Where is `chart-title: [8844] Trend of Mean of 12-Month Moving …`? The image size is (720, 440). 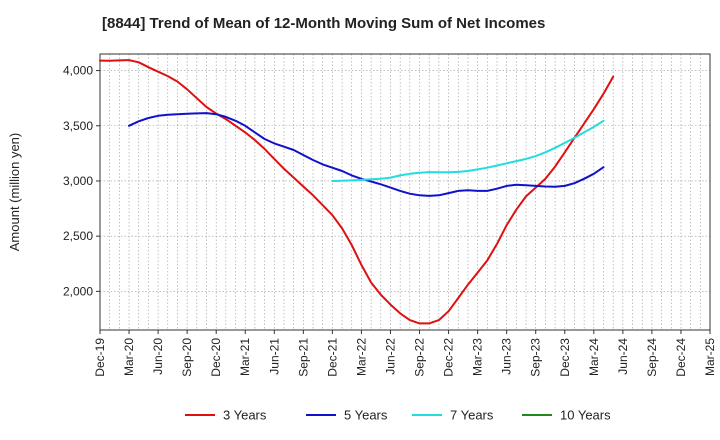
chart-title: [8844] Trend of Mean of 12-Month Moving … is located at coordinates (324, 23).